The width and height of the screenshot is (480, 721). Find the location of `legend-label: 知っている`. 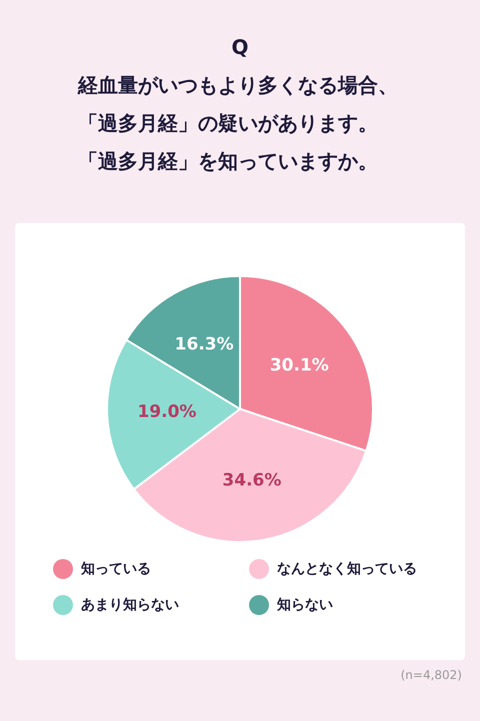

legend-label: 知っている is located at coordinates (116, 569).